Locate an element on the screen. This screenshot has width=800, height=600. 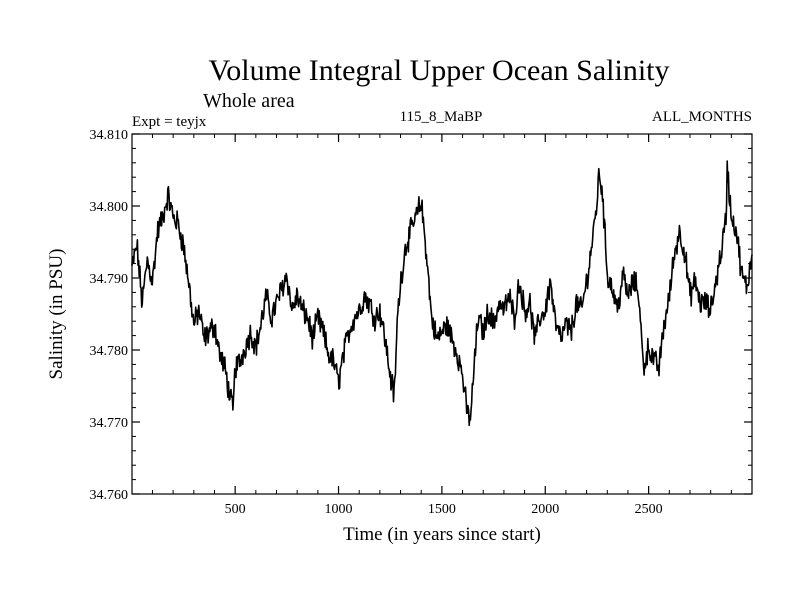
y-axis-label: Salinity (in PSU) is located at coordinates (56, 314).